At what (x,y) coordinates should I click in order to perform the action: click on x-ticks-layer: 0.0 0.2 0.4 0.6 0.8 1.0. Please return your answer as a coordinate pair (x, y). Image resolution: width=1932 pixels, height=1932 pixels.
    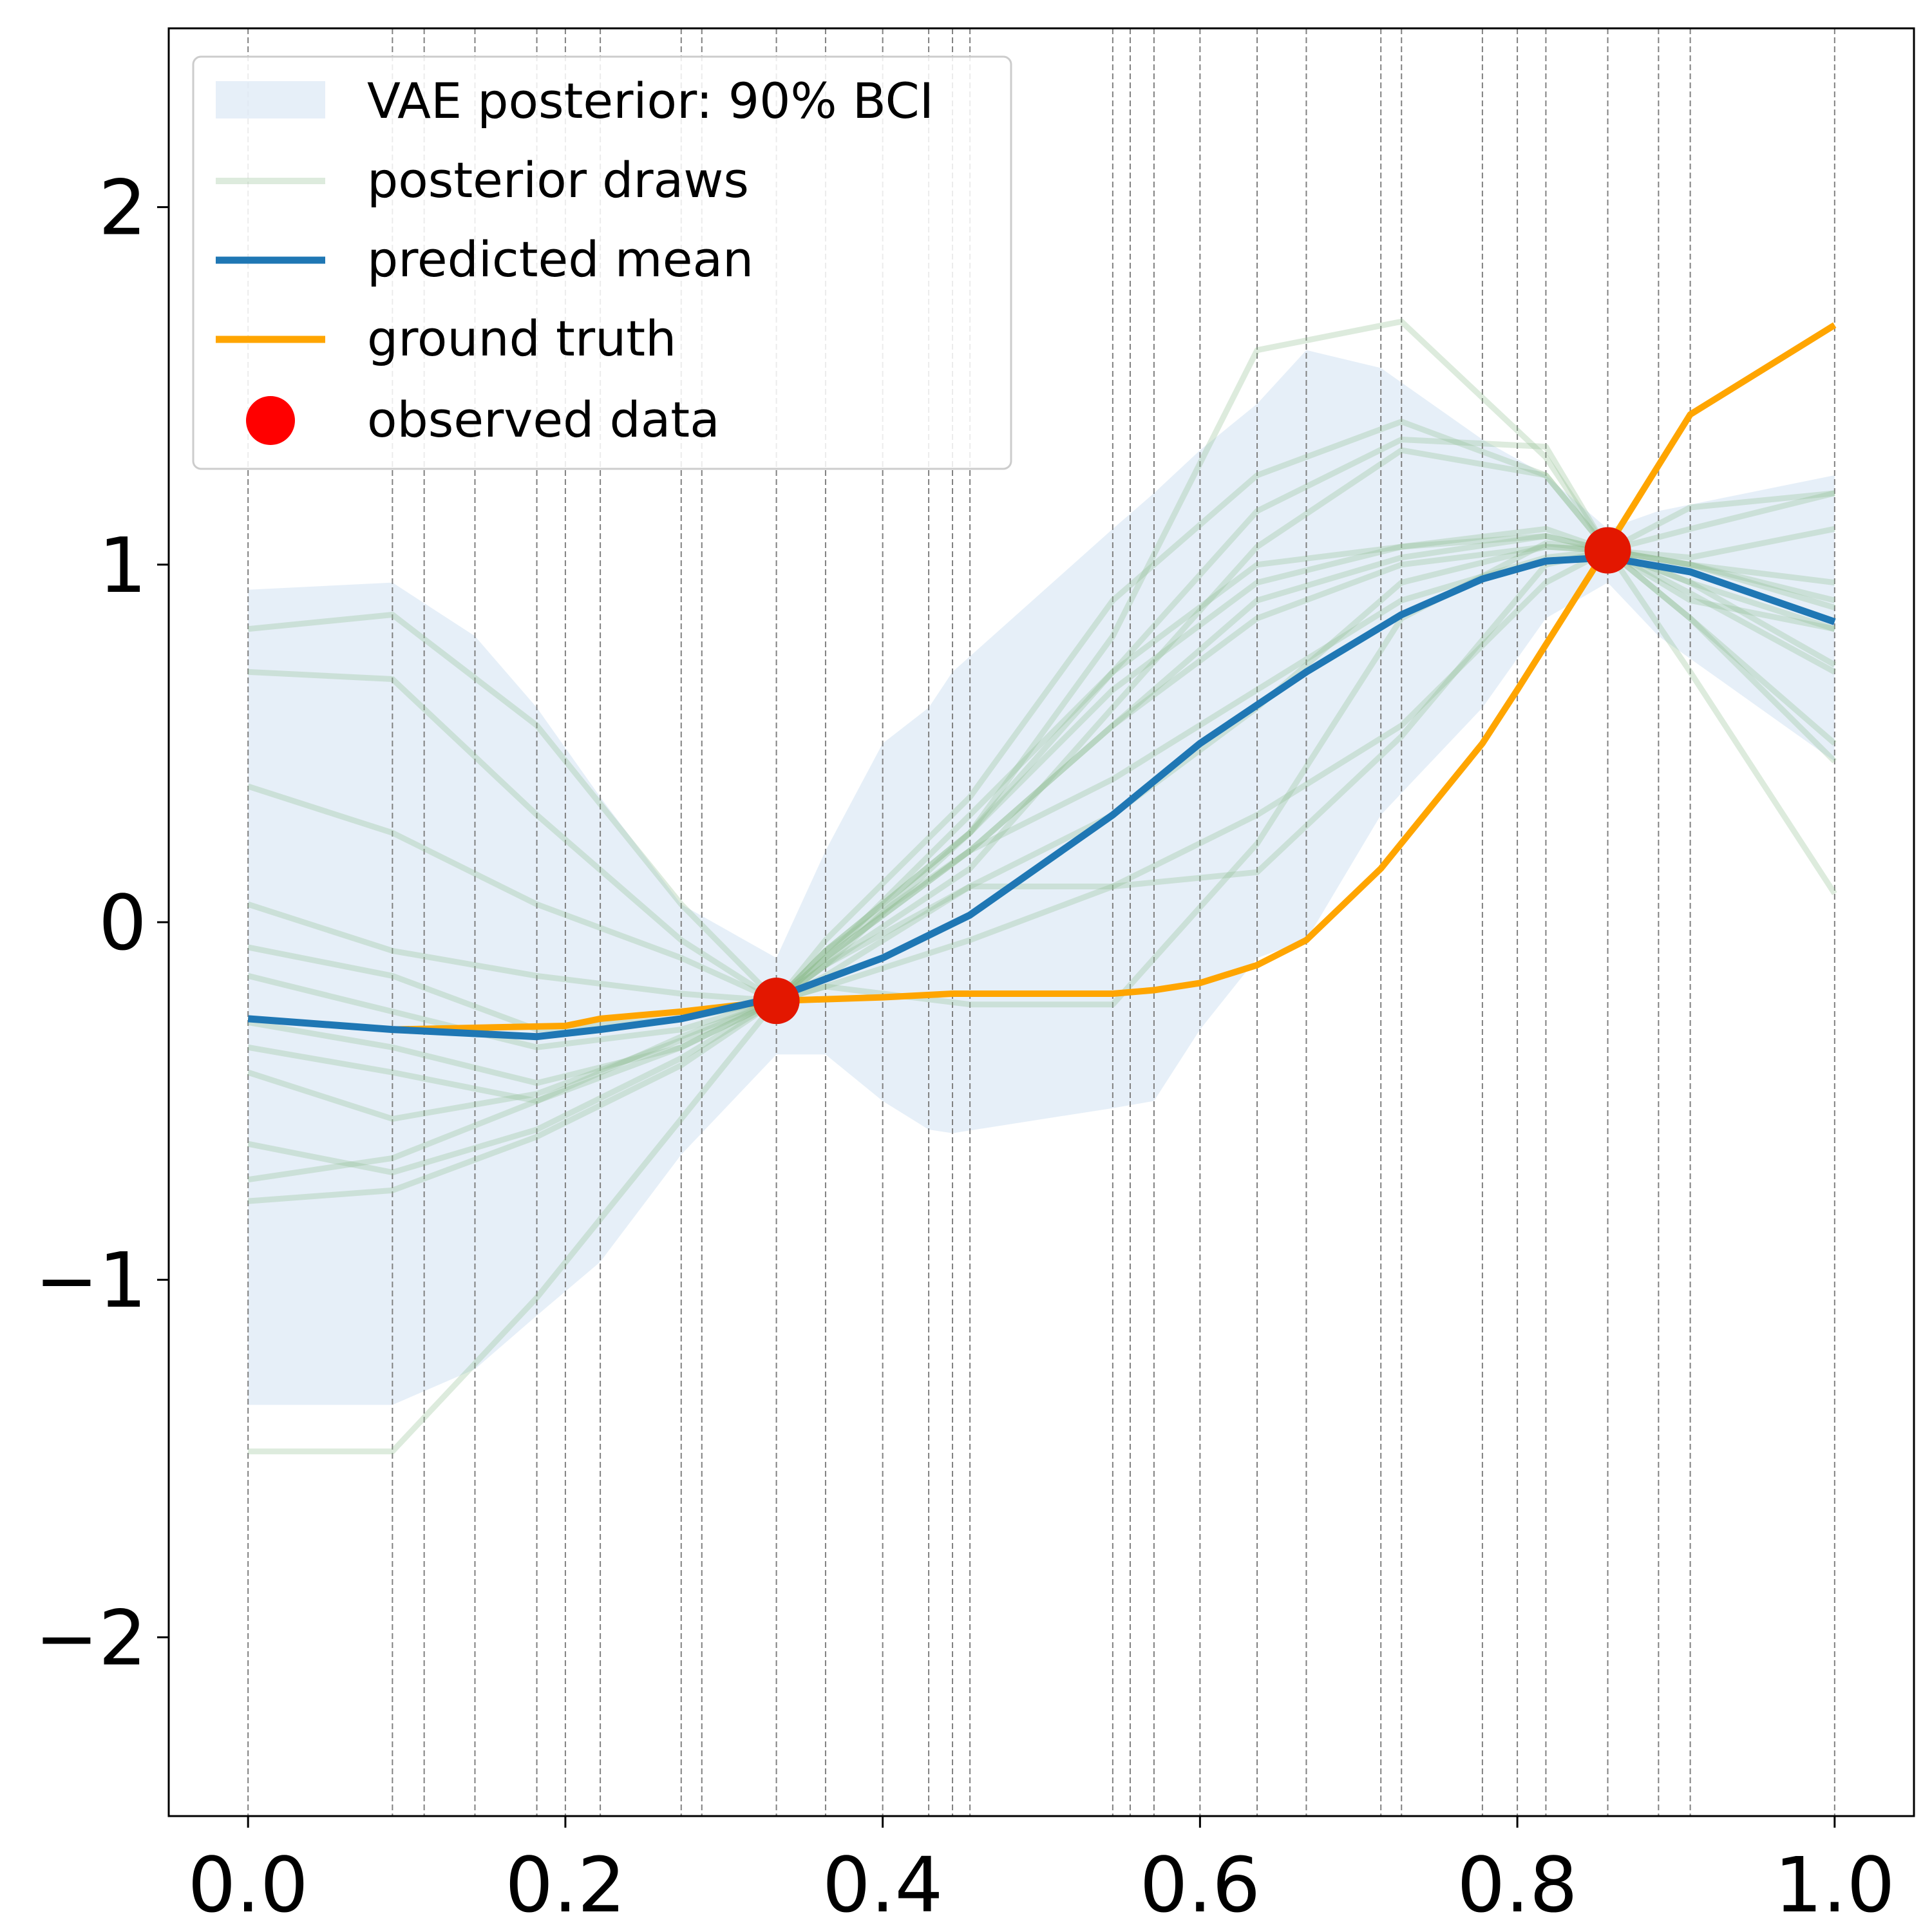
    Looking at the image, I should click on (1041, 1872).